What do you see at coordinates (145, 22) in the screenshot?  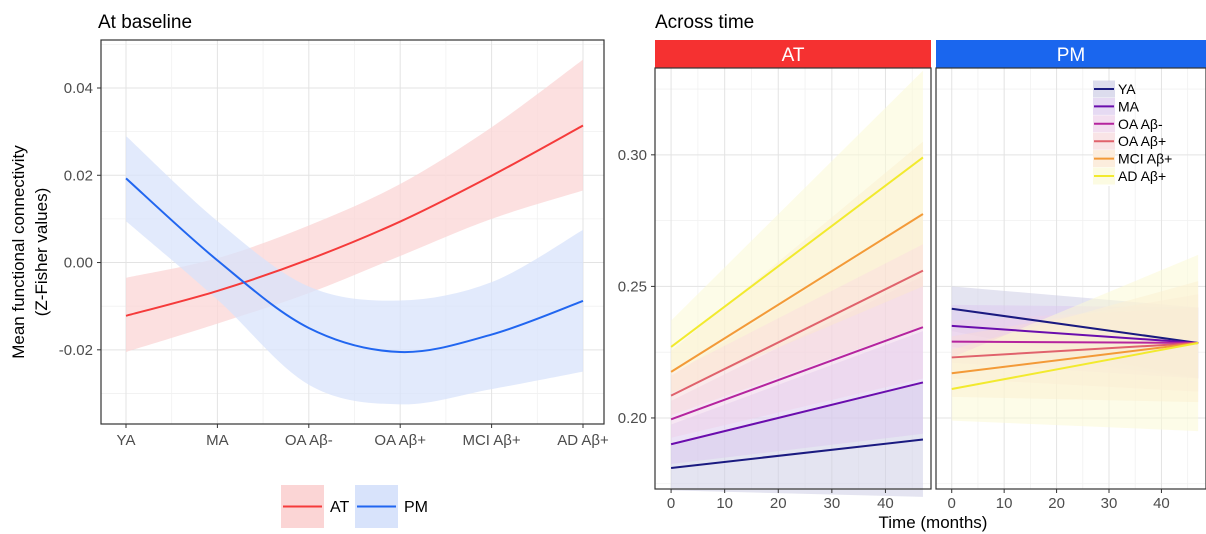 I see `left-chart-title: At baseline` at bounding box center [145, 22].